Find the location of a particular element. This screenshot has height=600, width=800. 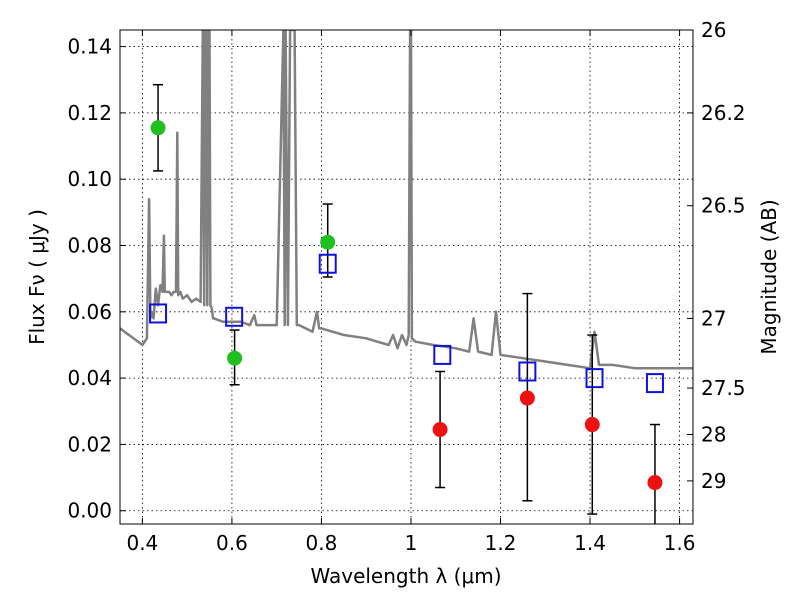

x-tick-label: 1.2 is located at coordinates (501, 543).